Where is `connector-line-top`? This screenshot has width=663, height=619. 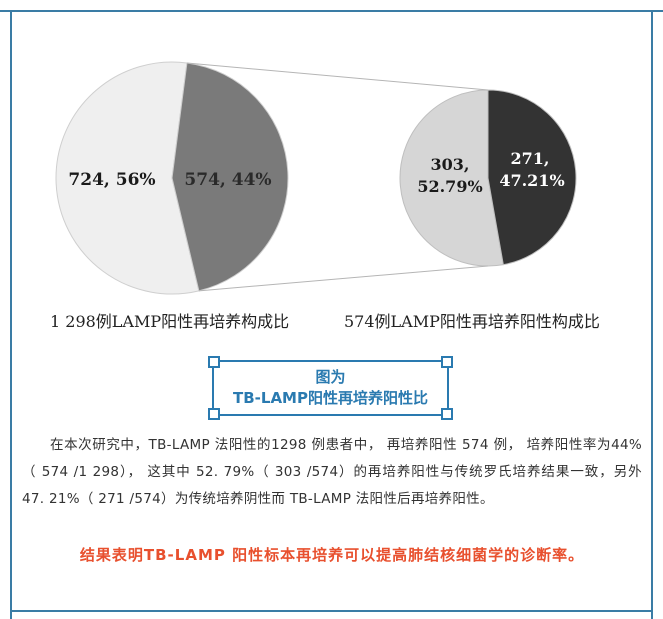
connector-line-top is located at coordinates (337, 76).